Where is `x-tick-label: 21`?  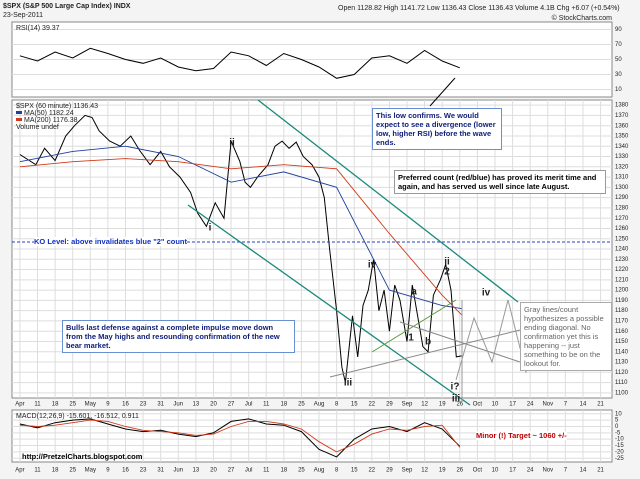
x-tick-label: 21 is located at coordinates (600, 405).